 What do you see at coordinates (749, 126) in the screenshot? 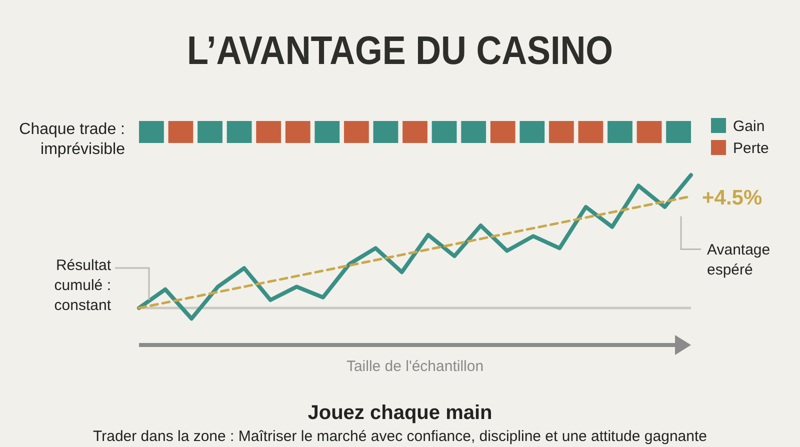
I see `legend-label: Gain` at bounding box center [749, 126].